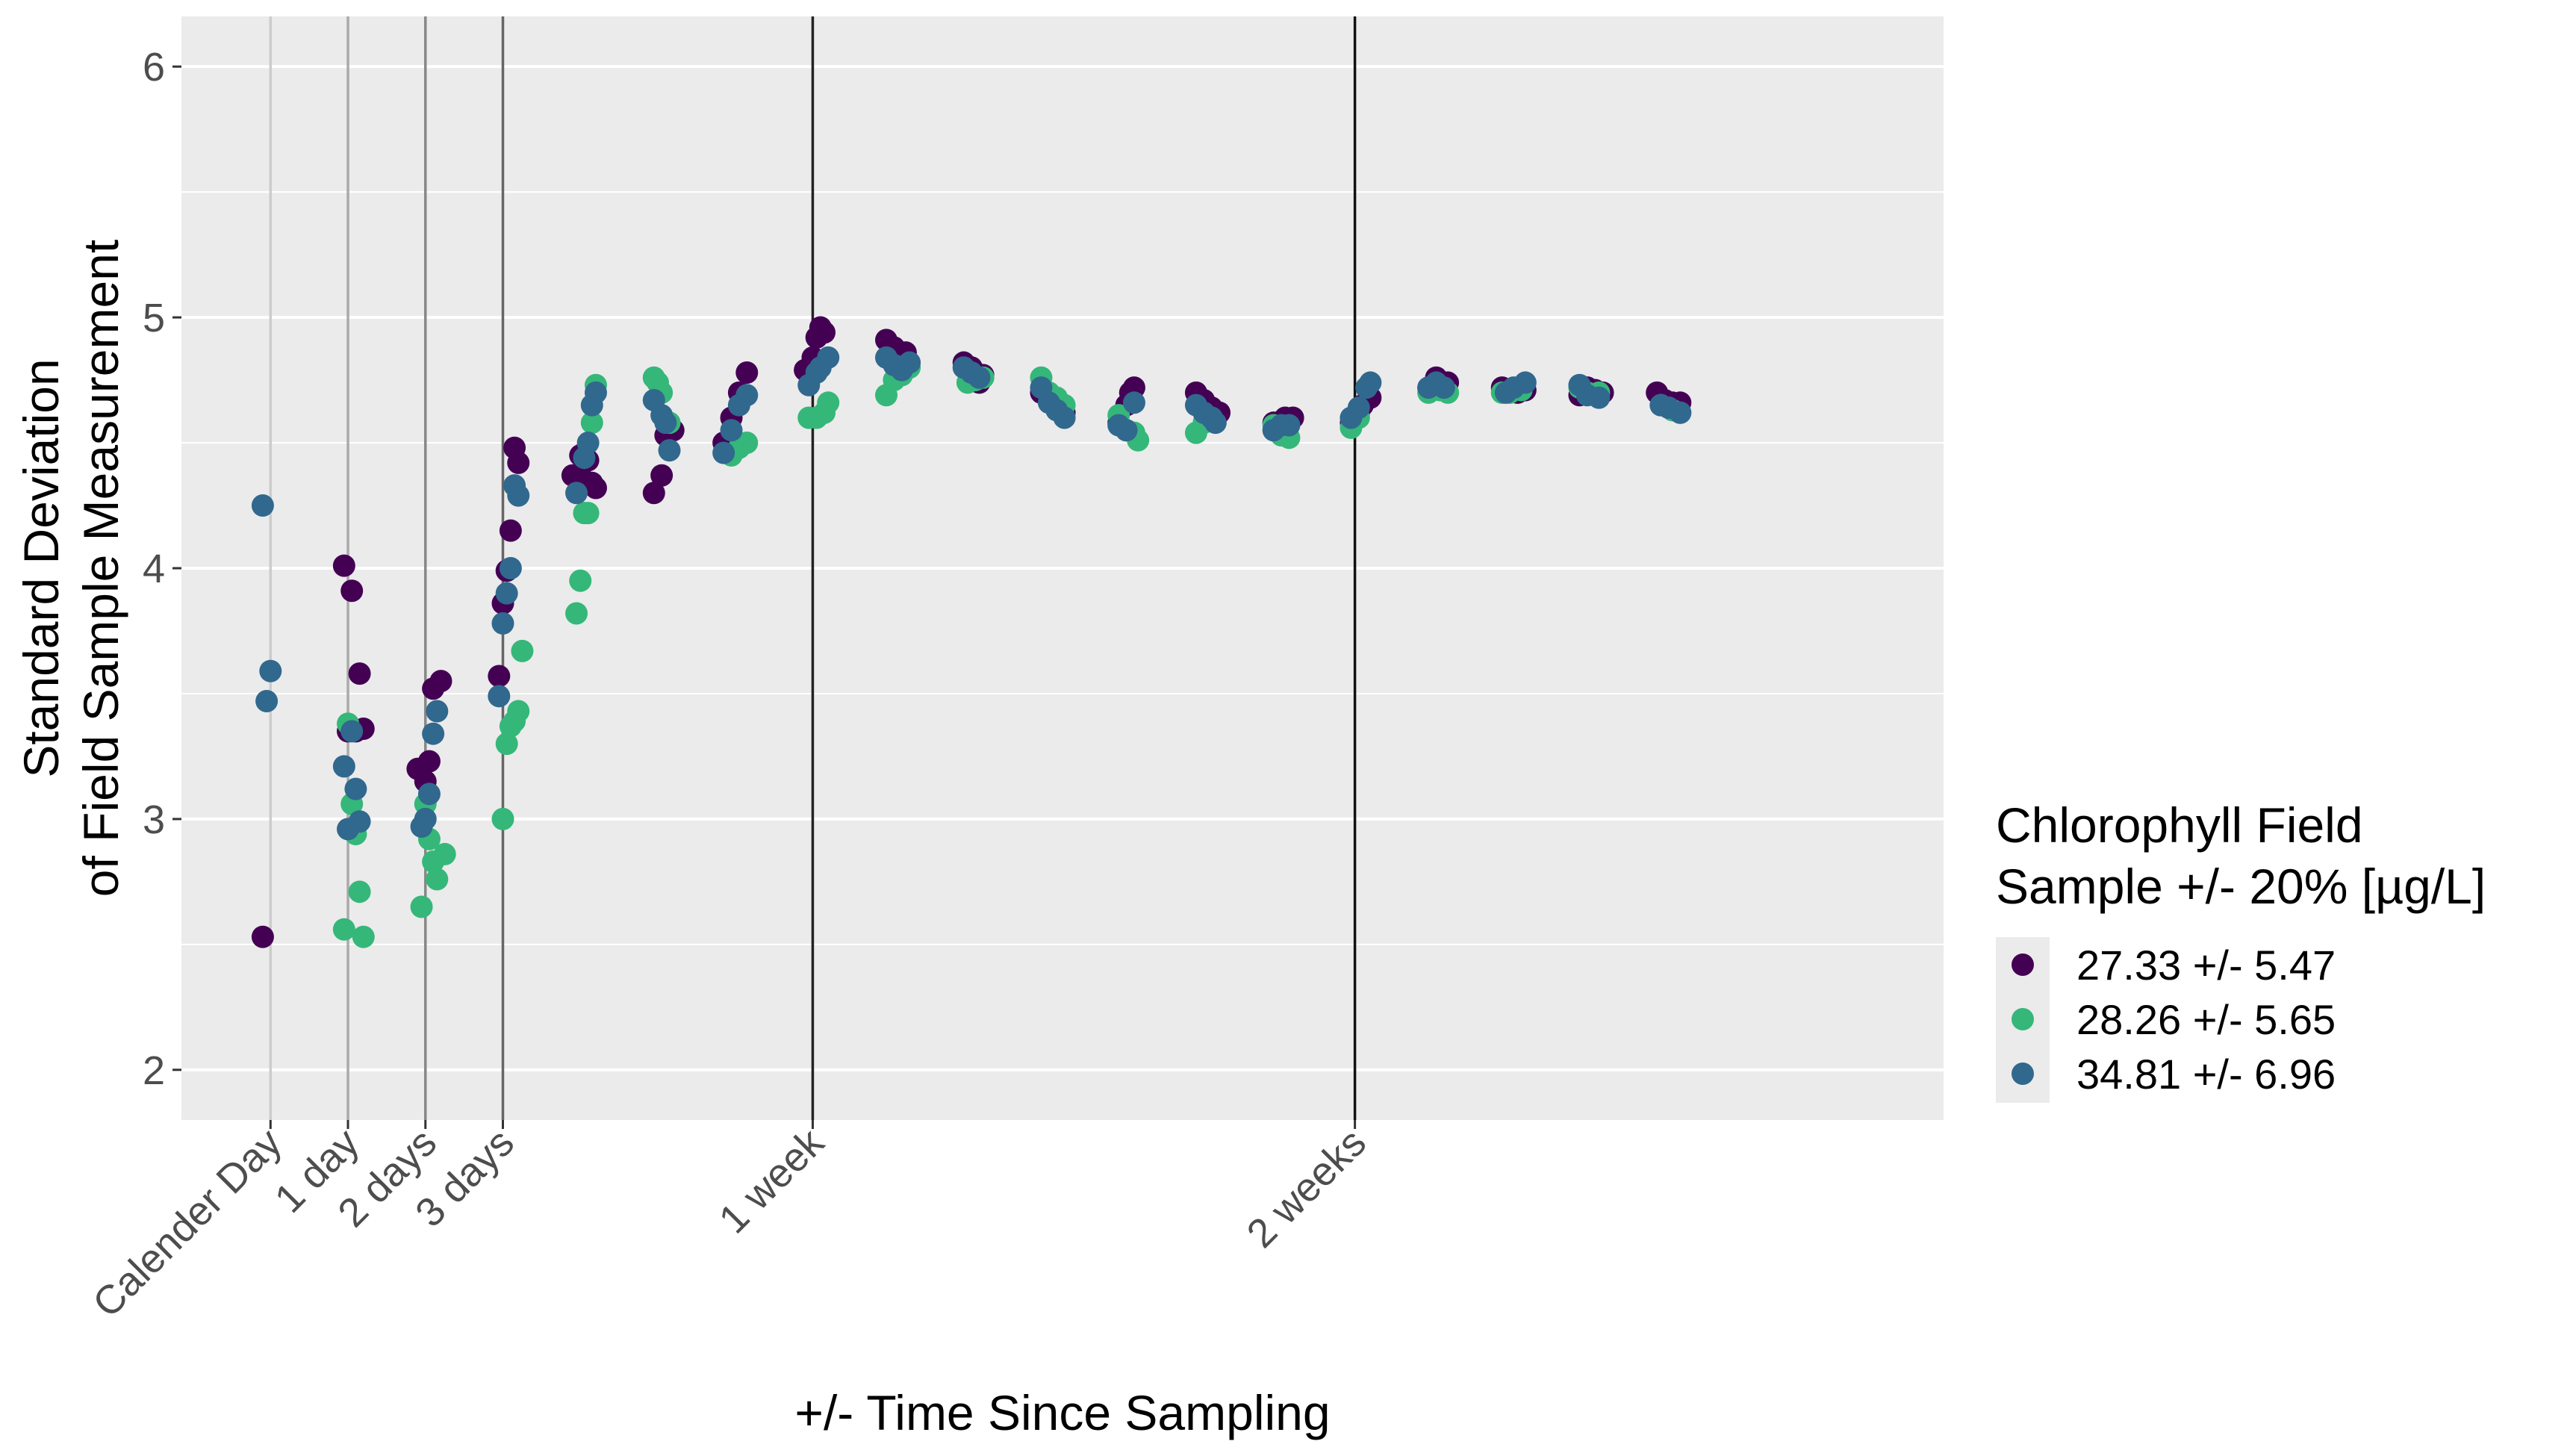 The image size is (2576, 1456). I want to click on legend-title-line-2: Sample +/- 20% [µg/L], so click(2241, 886).